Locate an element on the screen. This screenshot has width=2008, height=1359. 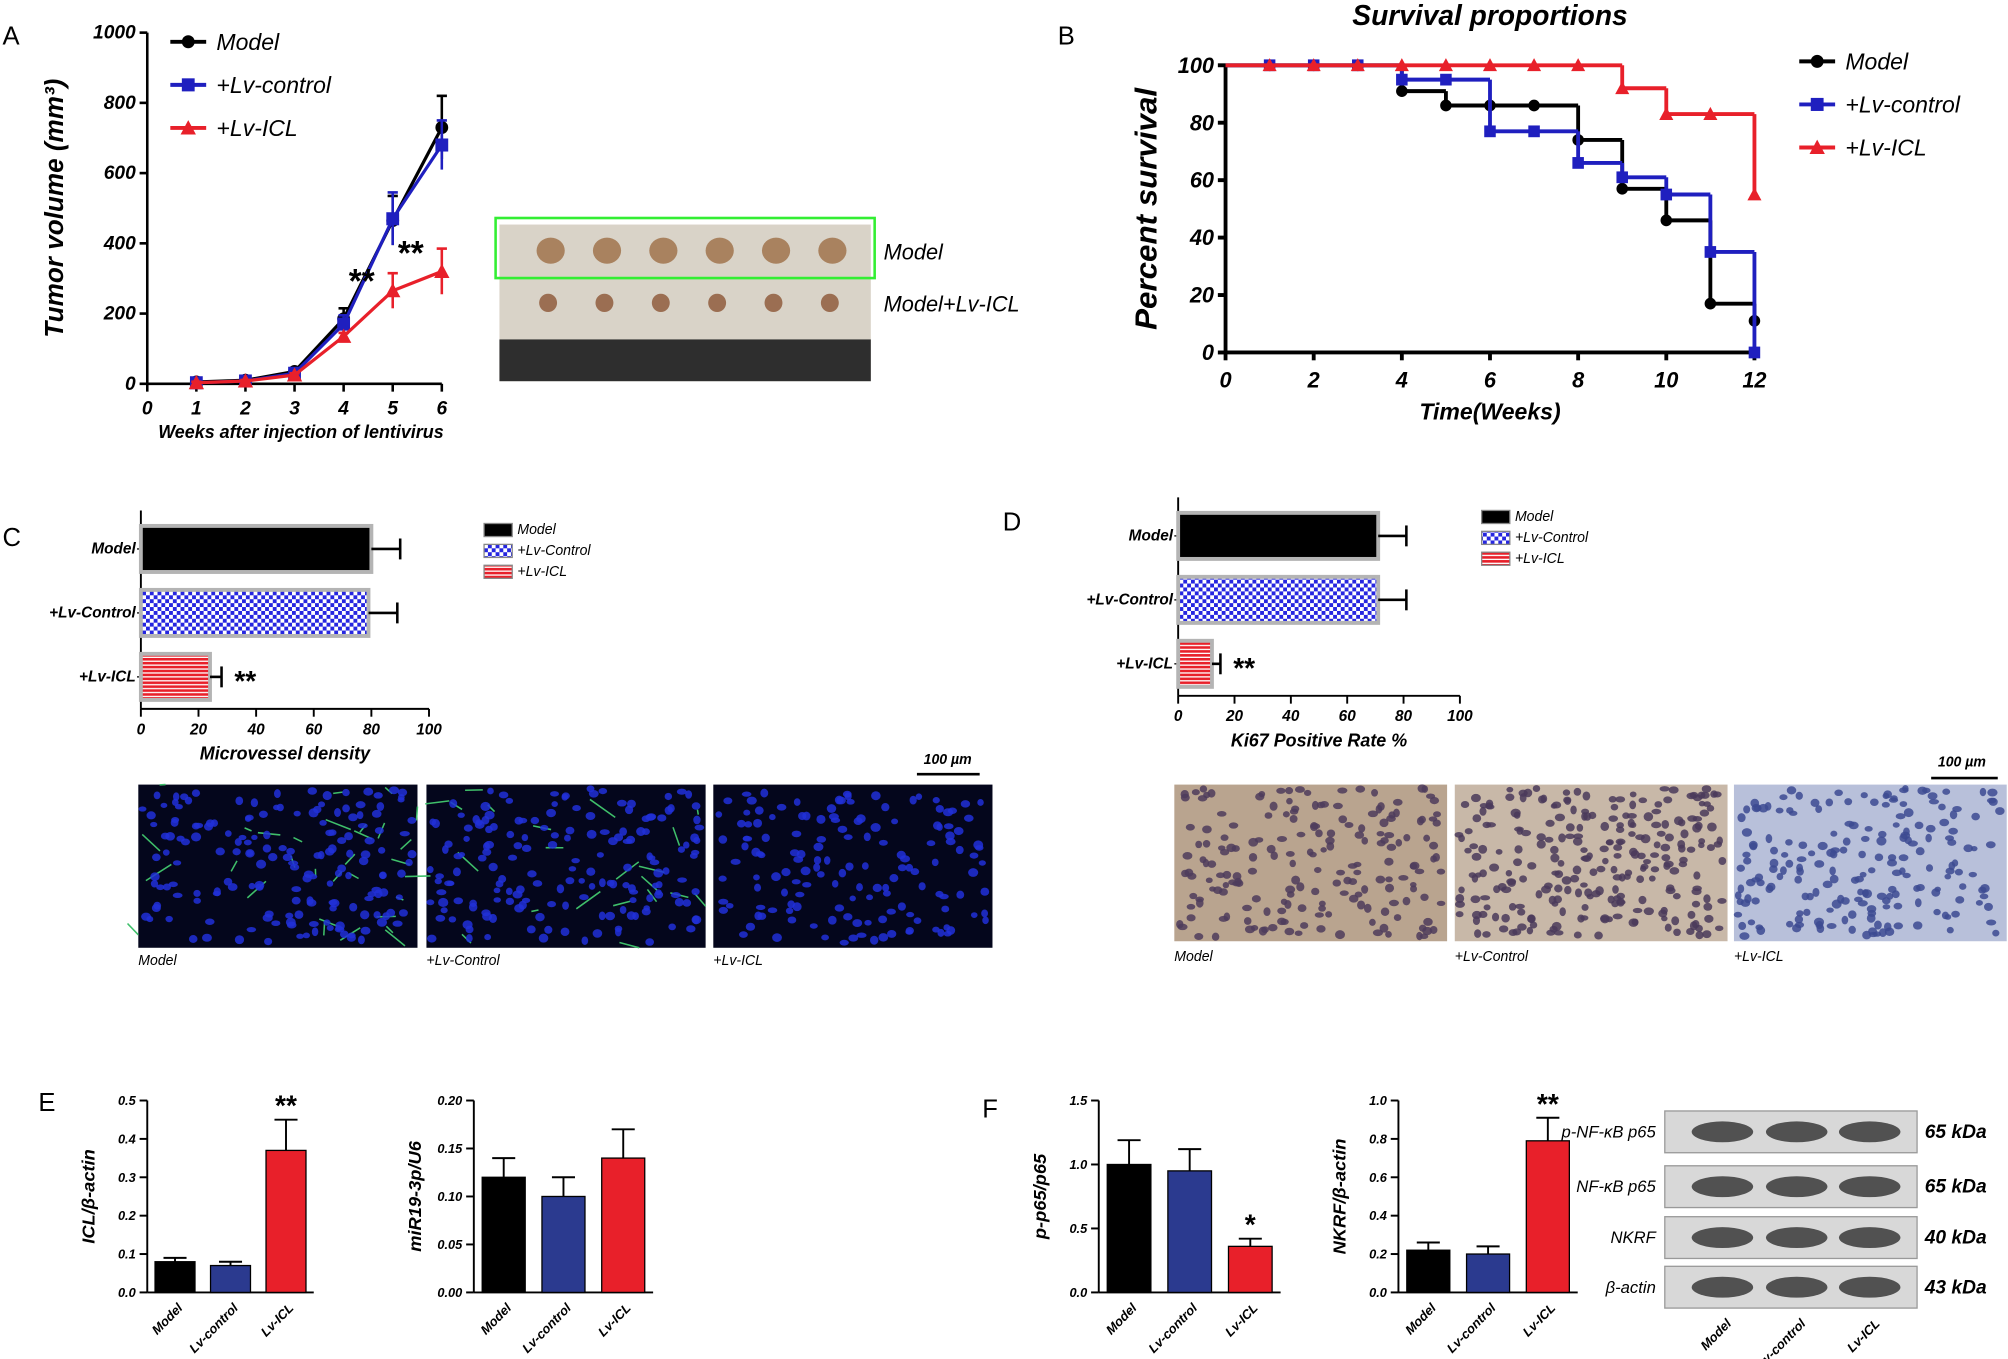
x-tick-label: 80 is located at coordinates (371, 729).